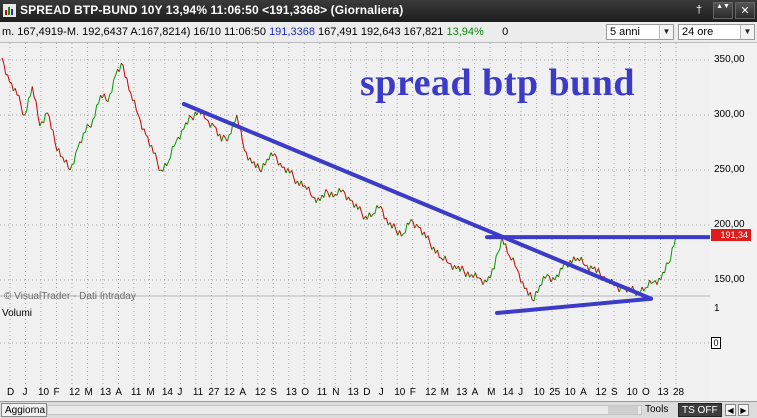 This screenshot has height=418, width=757. What do you see at coordinates (539, 392) in the screenshot?
I see `time-axis-tick: 10` at bounding box center [539, 392].